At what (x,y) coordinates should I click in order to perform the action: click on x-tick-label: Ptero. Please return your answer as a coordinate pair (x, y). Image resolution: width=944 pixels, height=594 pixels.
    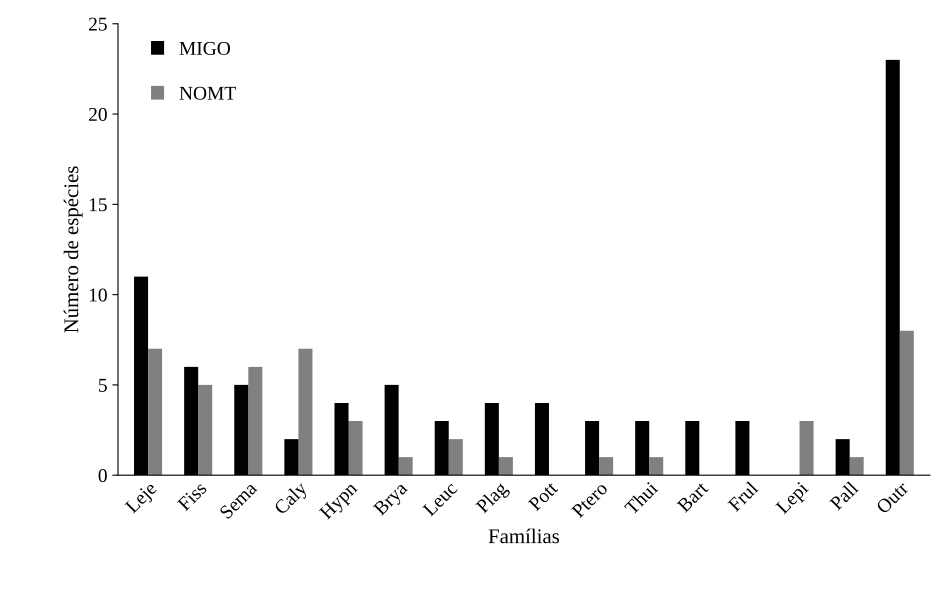
    Looking at the image, I should click on (589, 499).